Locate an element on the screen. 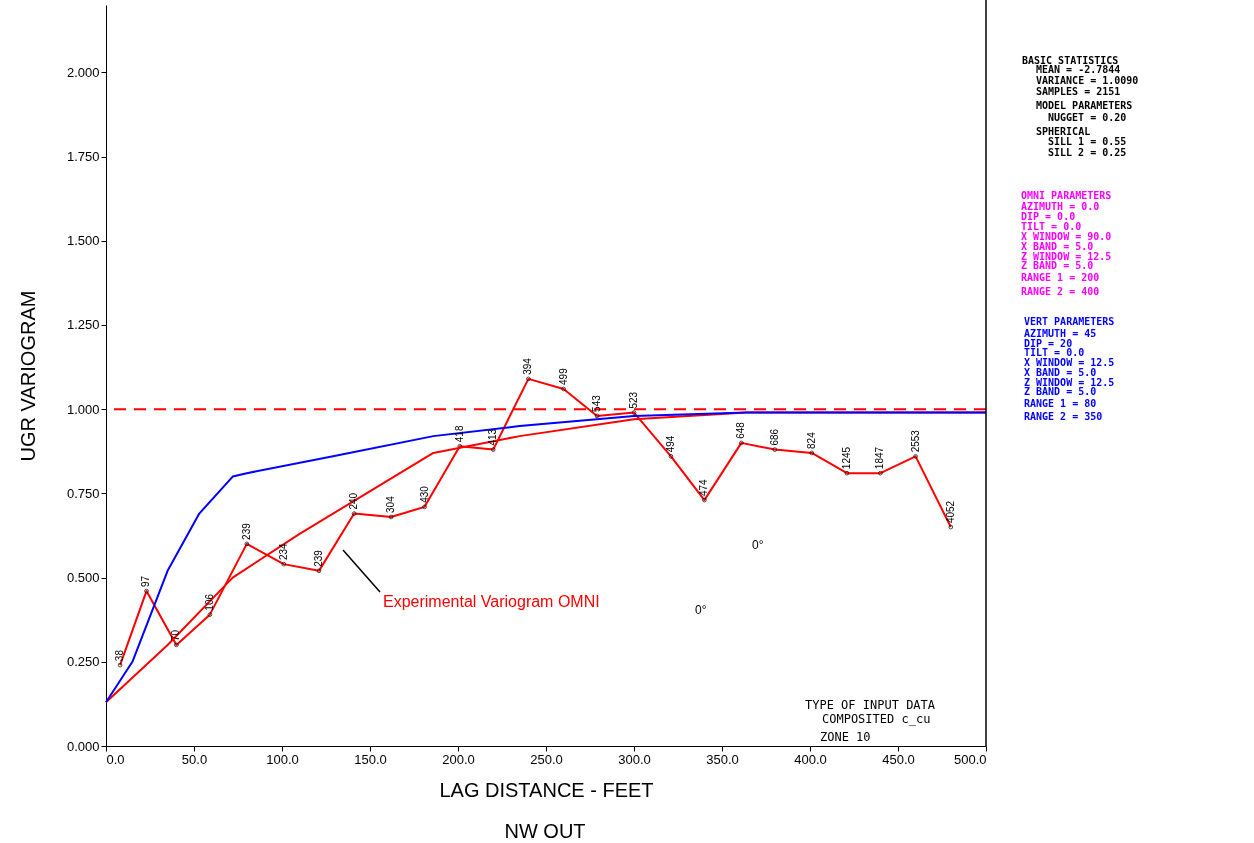  text: NW OUT is located at coordinates (545, 831).